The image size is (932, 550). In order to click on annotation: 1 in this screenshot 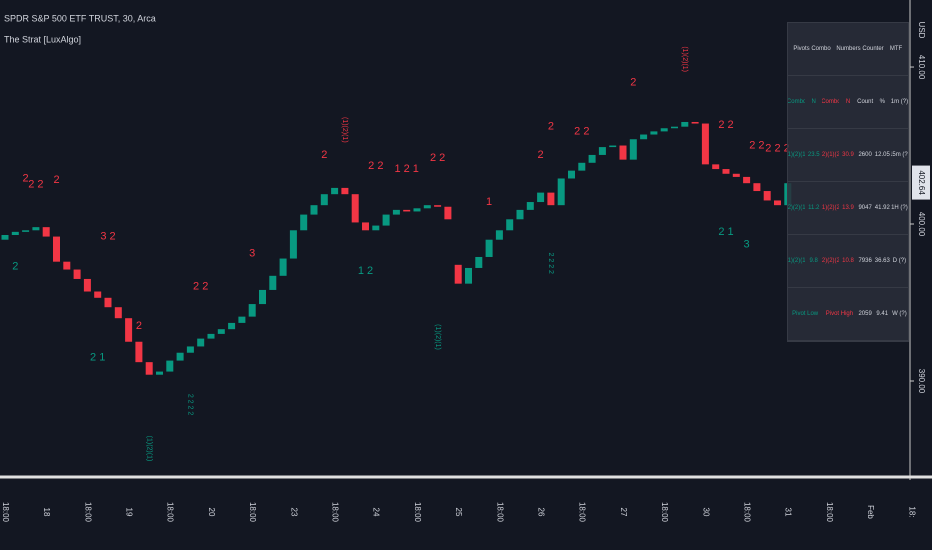, I will do `click(489, 202)`.